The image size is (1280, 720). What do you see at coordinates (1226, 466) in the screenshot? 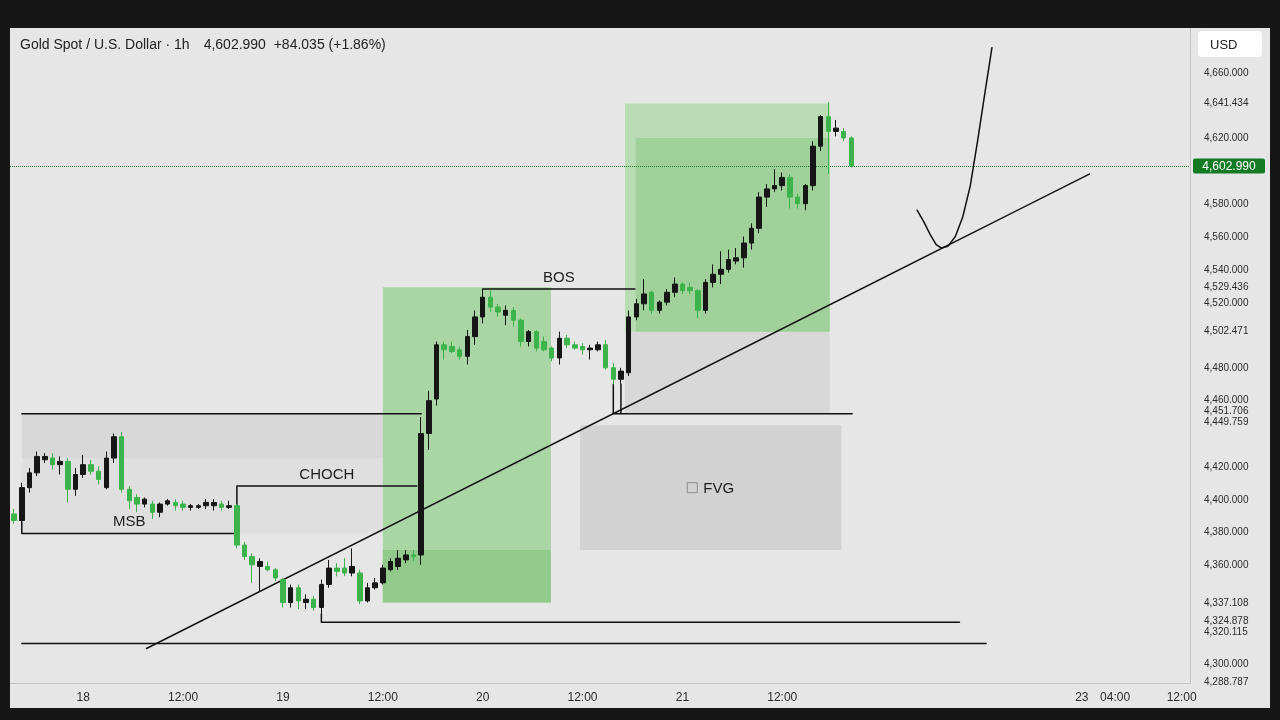
I see `y-tick-label: 4,420.000` at bounding box center [1226, 466].